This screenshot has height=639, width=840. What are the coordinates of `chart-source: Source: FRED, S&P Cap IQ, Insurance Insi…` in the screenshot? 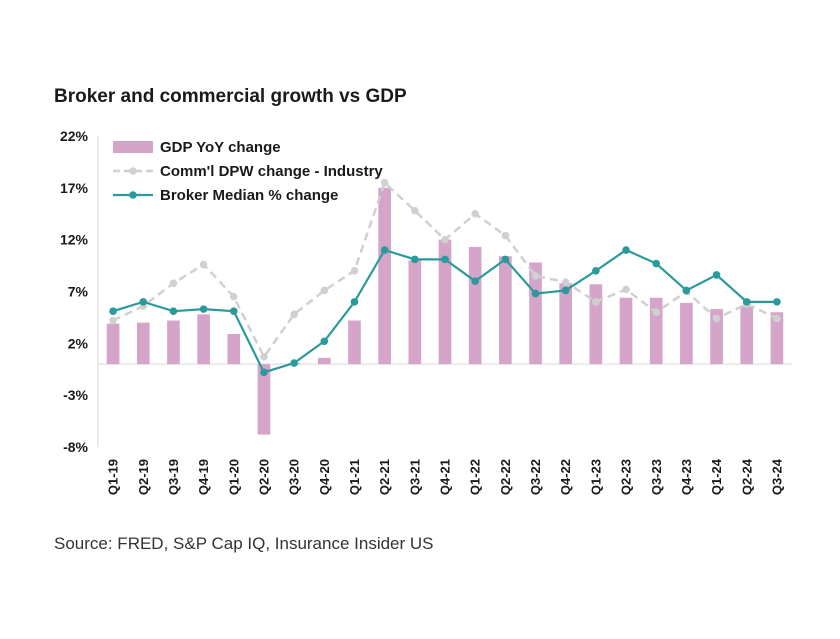 It's located at (244, 543).